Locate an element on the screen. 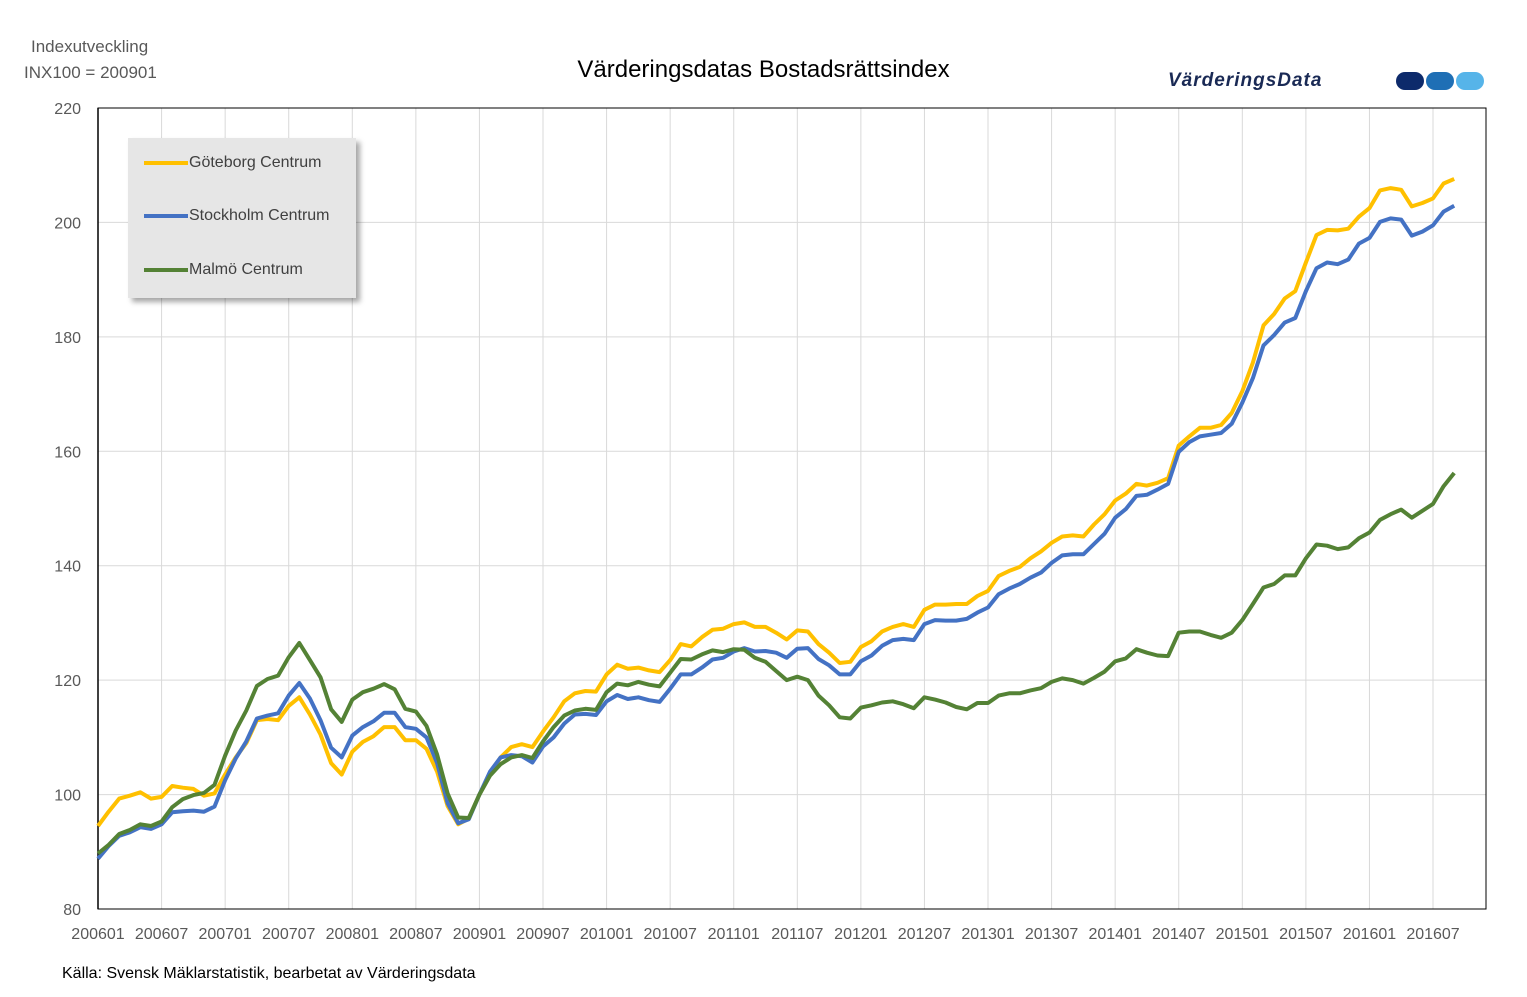  y-axis-label-line1: Indexutveckling is located at coordinates (90, 46).